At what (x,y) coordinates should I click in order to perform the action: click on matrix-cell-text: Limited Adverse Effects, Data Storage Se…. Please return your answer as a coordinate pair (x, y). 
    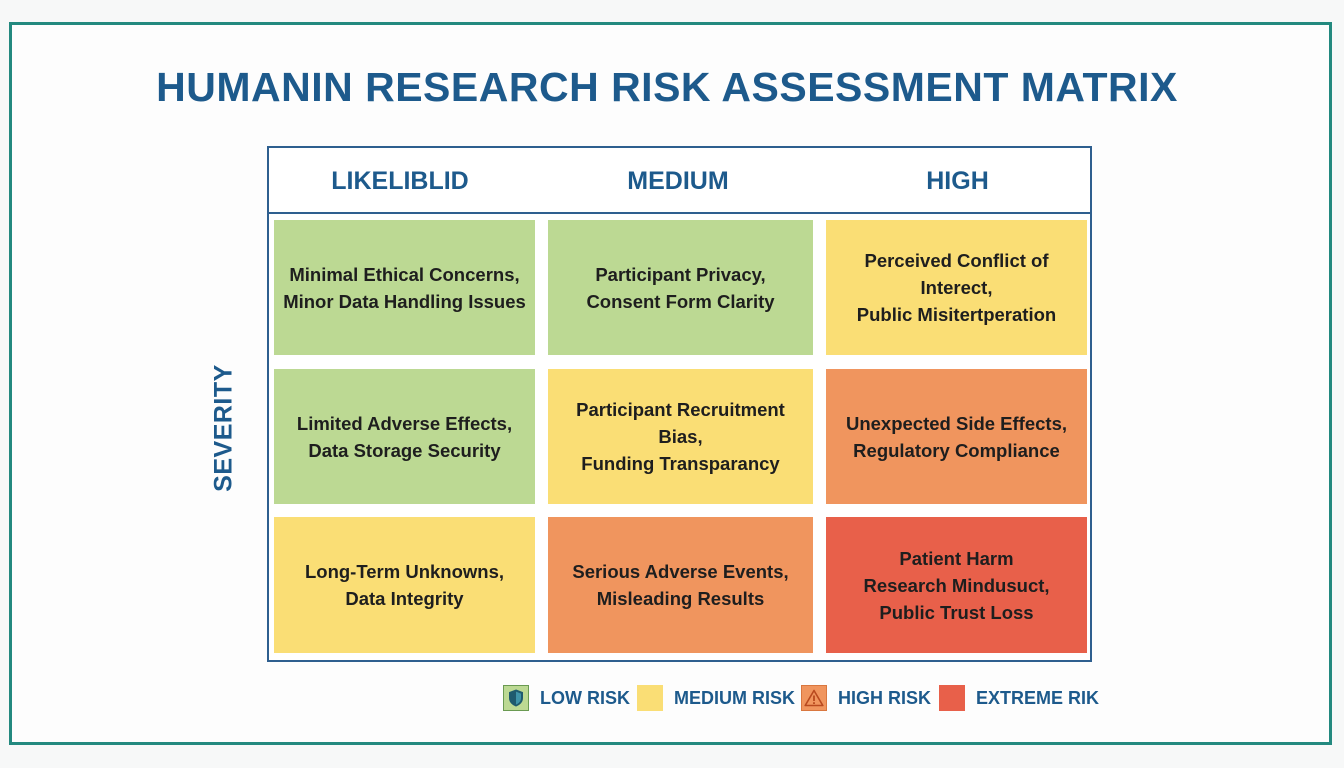
    Looking at the image, I should click on (404, 436).